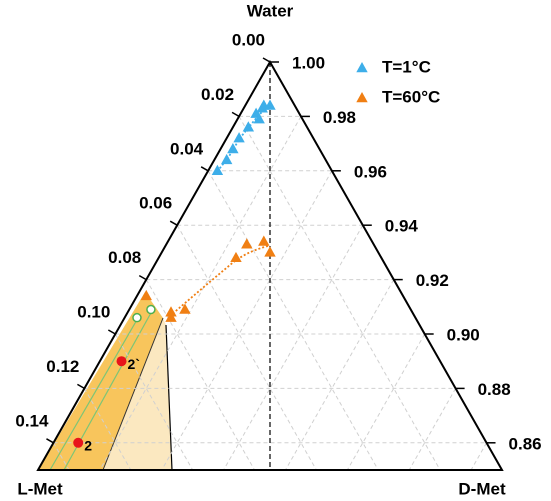  Describe the element at coordinates (525, 443) in the screenshot. I see `right-tick-label: 0.86` at that location.